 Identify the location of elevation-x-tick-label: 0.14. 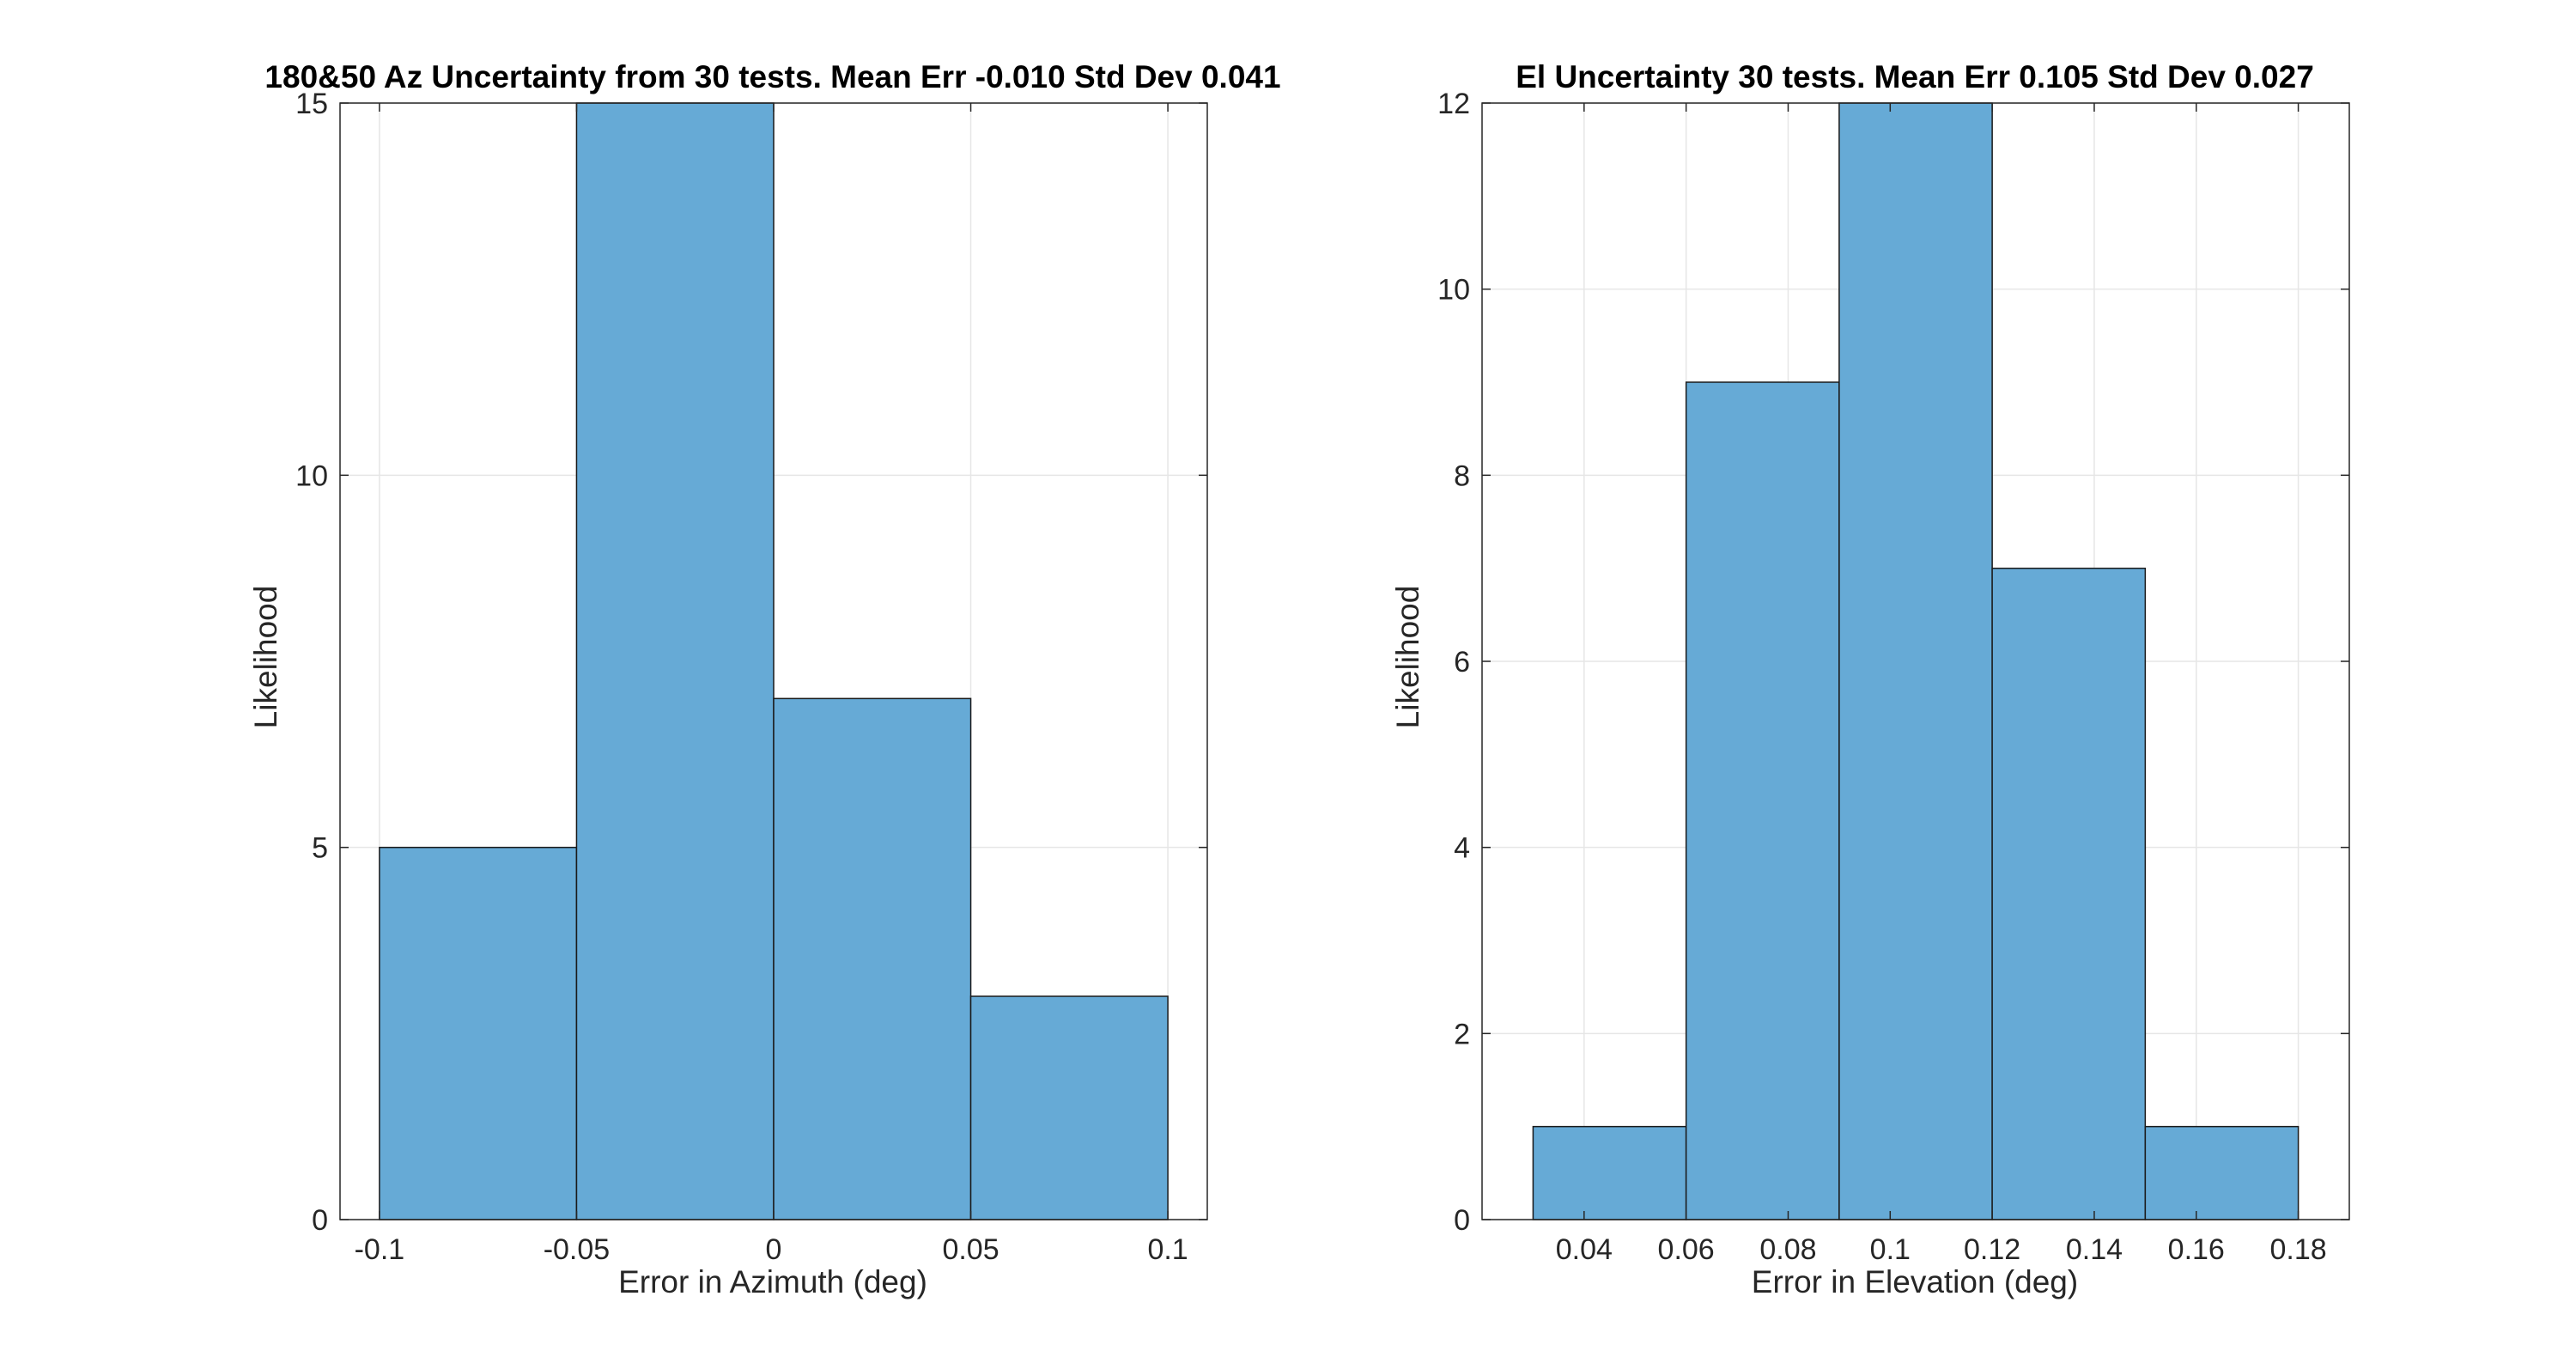
(2094, 1249).